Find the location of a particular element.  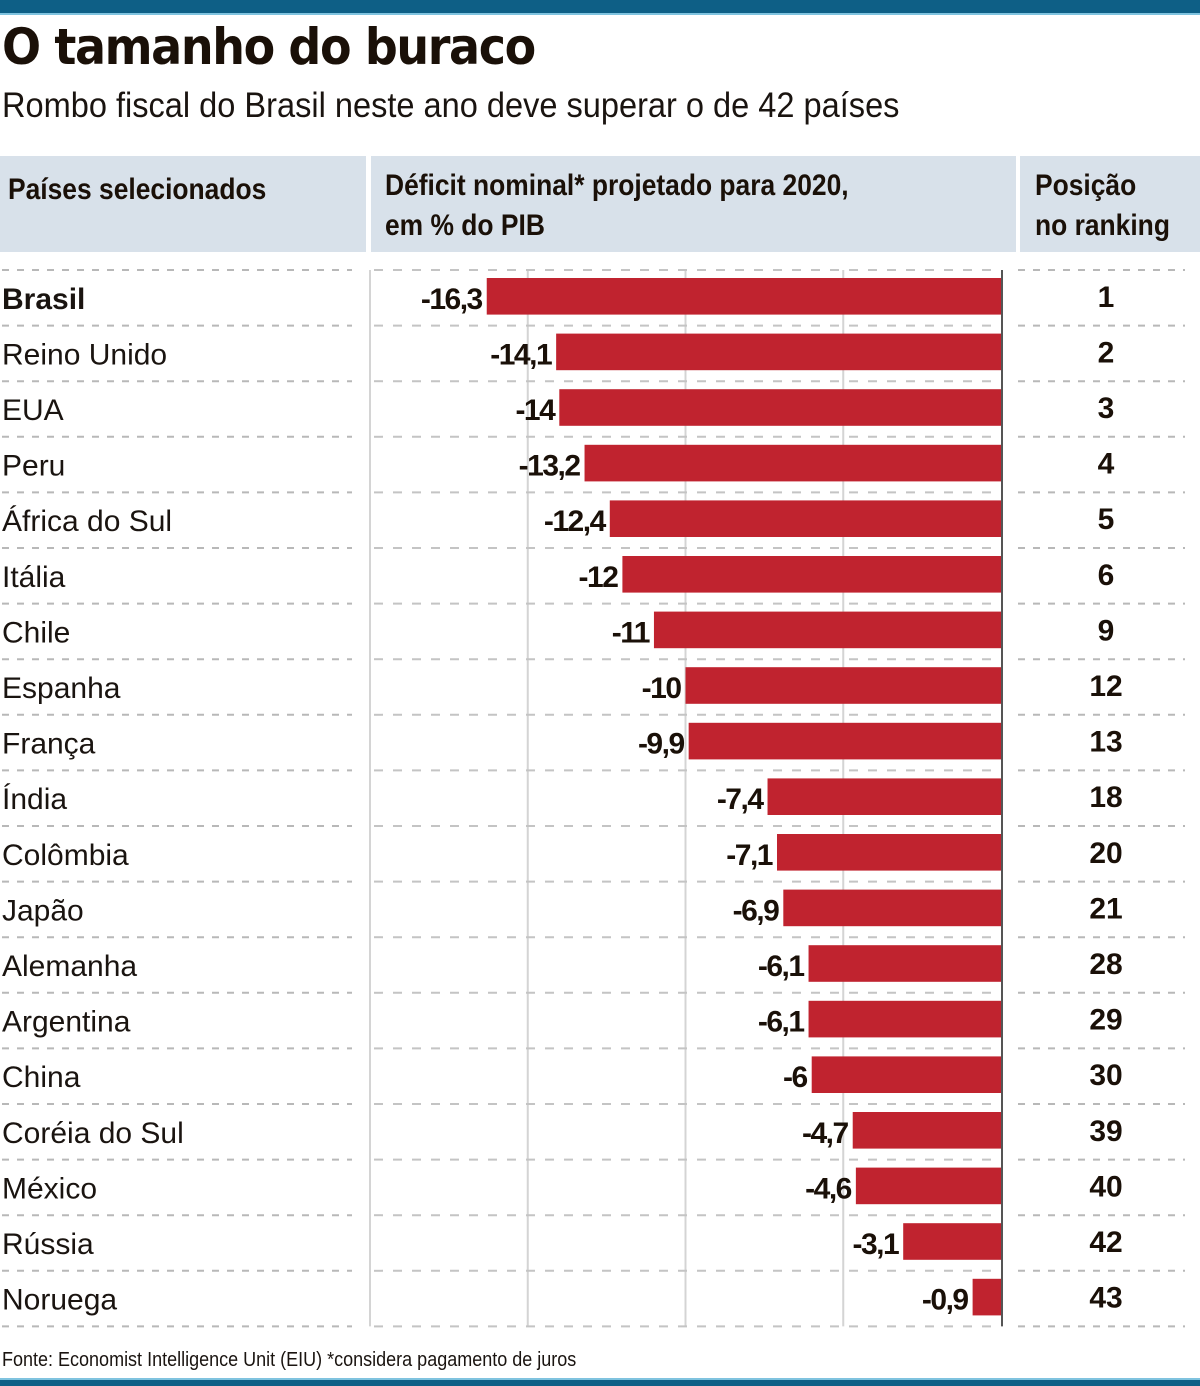

value-label: -9,9 is located at coordinates (661, 744).